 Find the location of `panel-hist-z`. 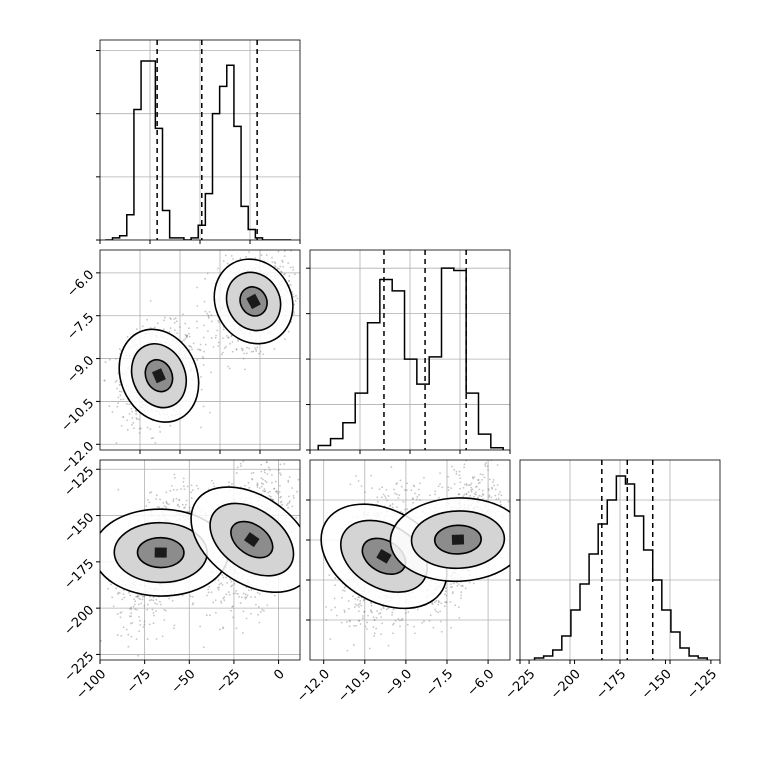

panel-hist-z is located at coordinates (618, 561).